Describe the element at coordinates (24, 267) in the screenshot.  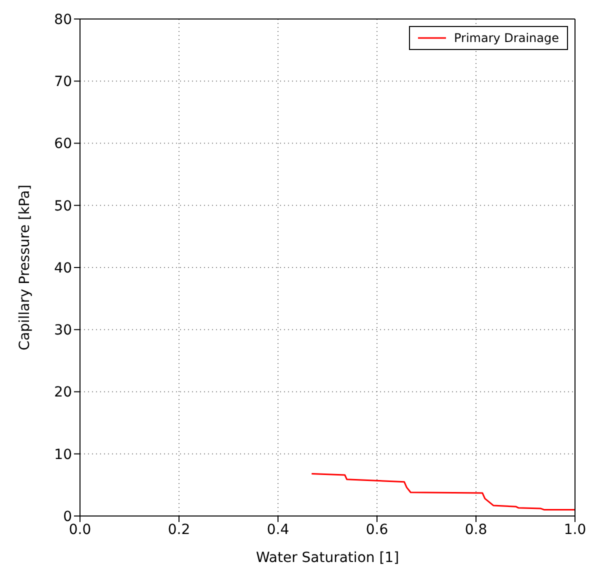
I see `y-axis-title: Capillary Pressure [kPa]` at that location.